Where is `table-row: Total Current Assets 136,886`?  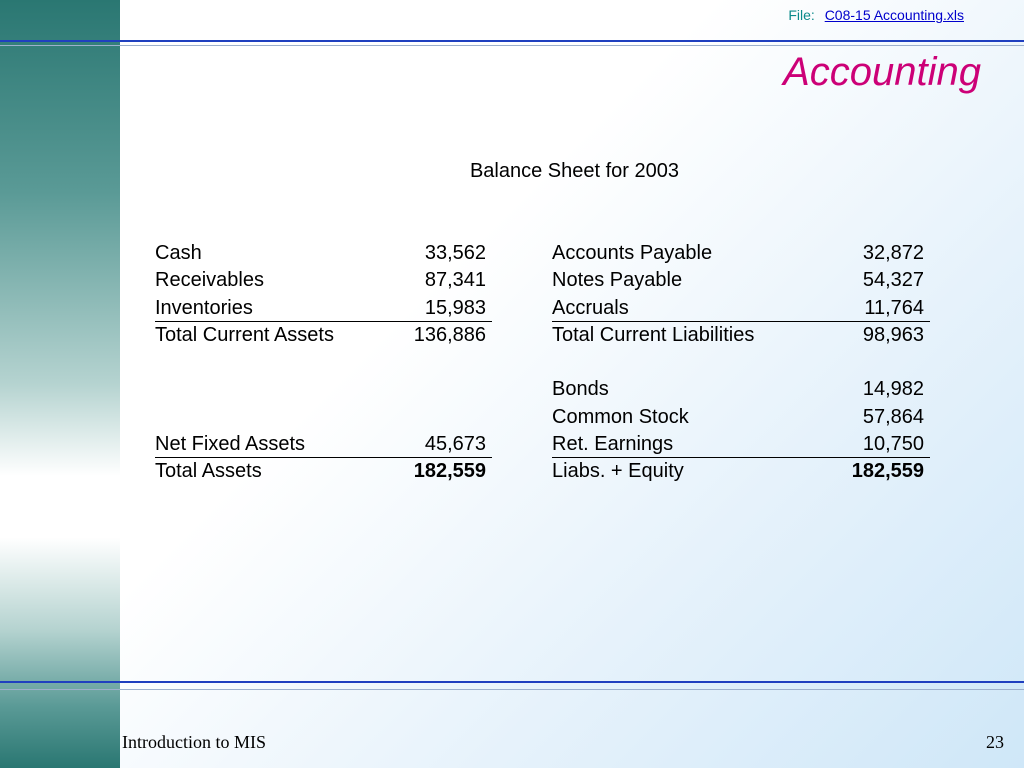 table-row: Total Current Assets 136,886 is located at coordinates (323, 335).